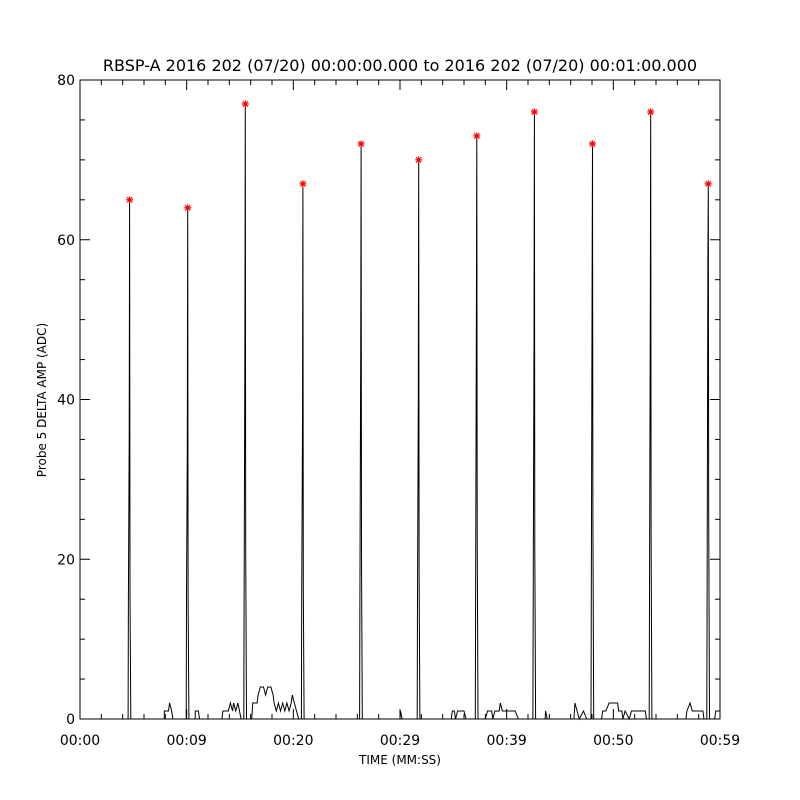 This screenshot has width=800, height=800. Describe the element at coordinates (66, 401) in the screenshot. I see `y-tick-label: 40` at that location.